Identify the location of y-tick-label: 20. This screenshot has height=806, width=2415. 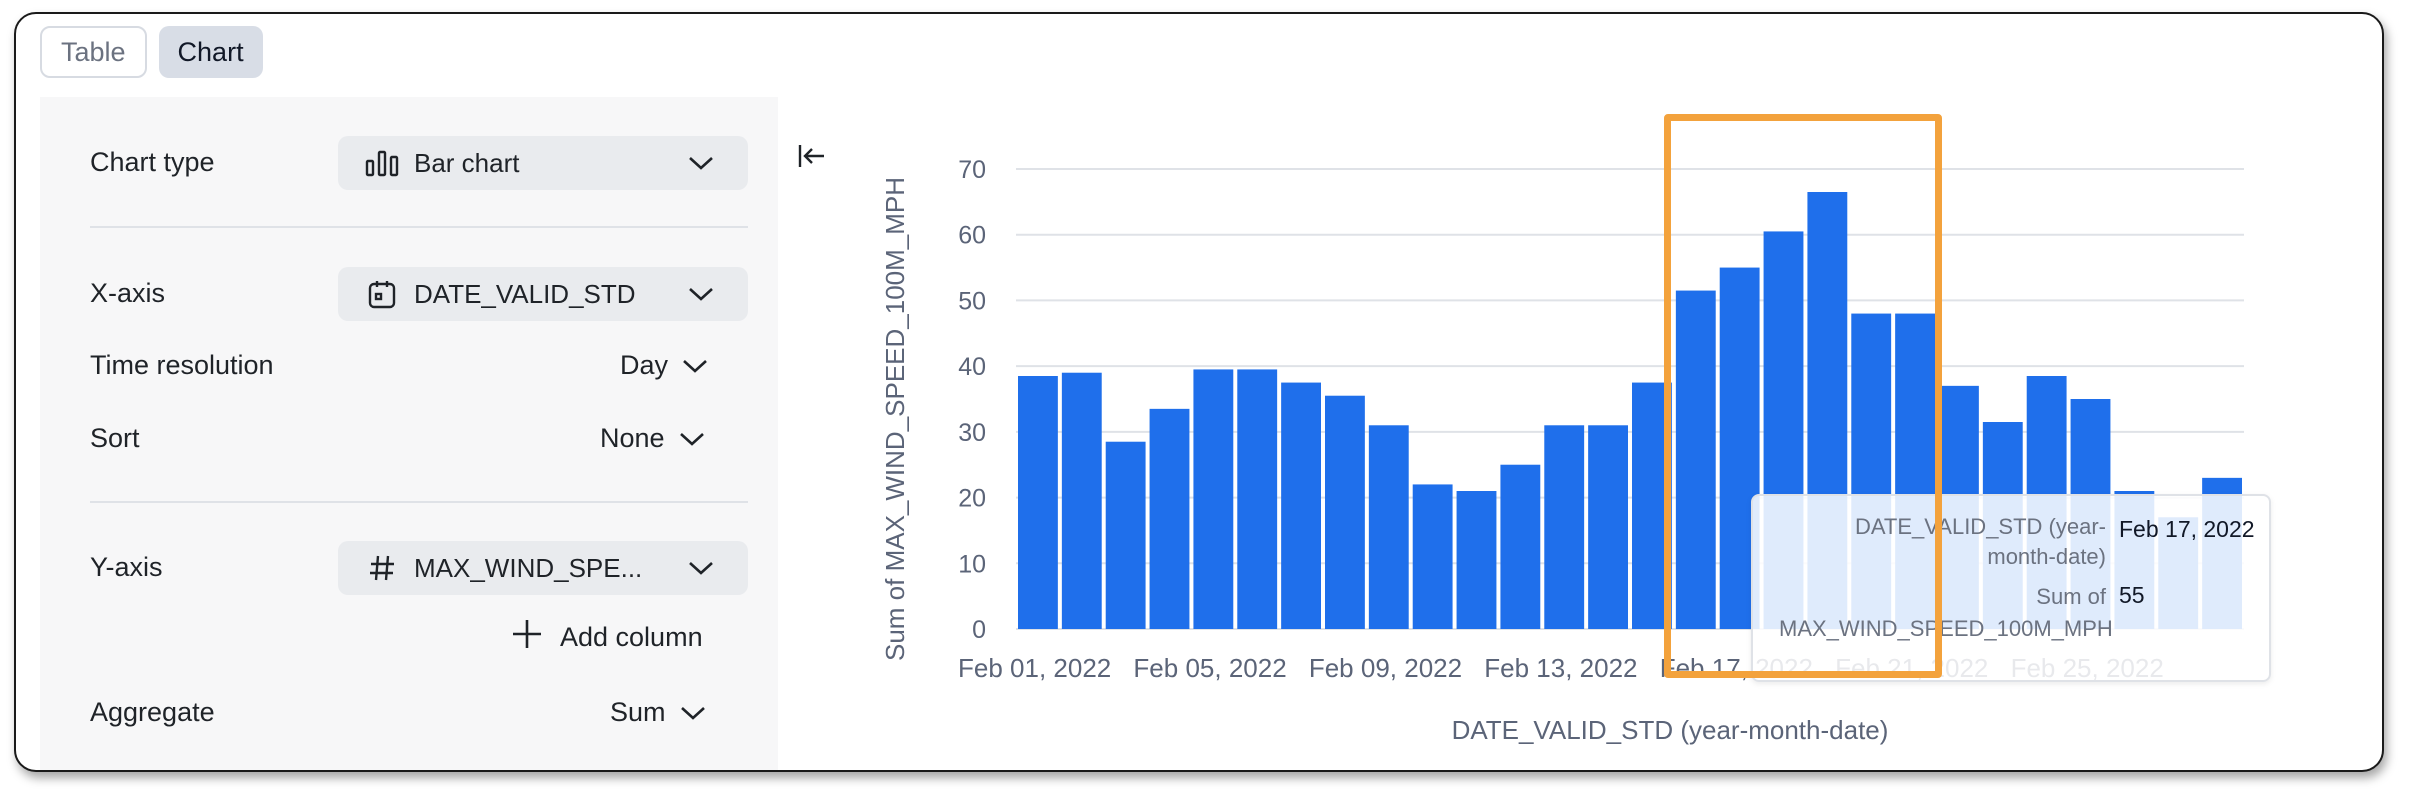
(972, 499).